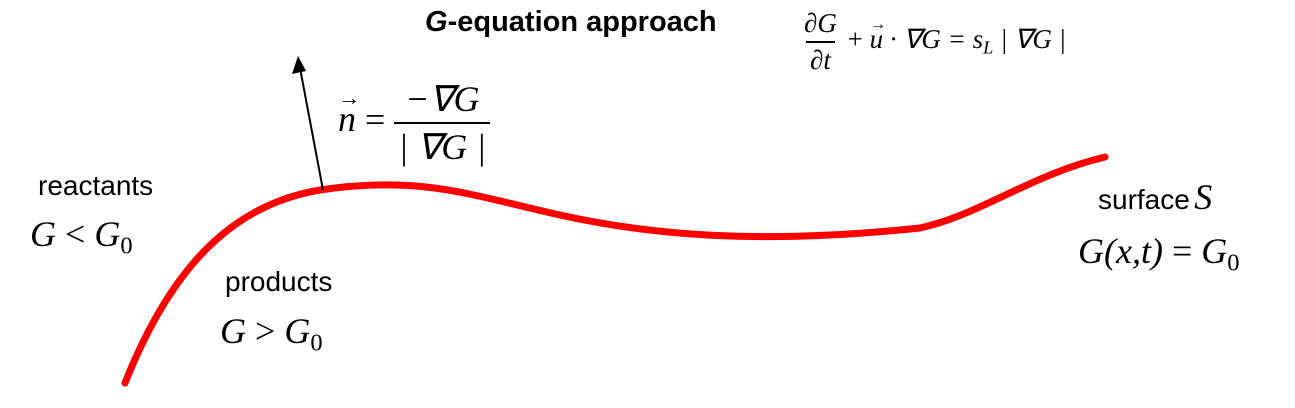 The image size is (1295, 408). What do you see at coordinates (81, 237) in the screenshot?
I see `reactants-condition: G < G0` at bounding box center [81, 237].